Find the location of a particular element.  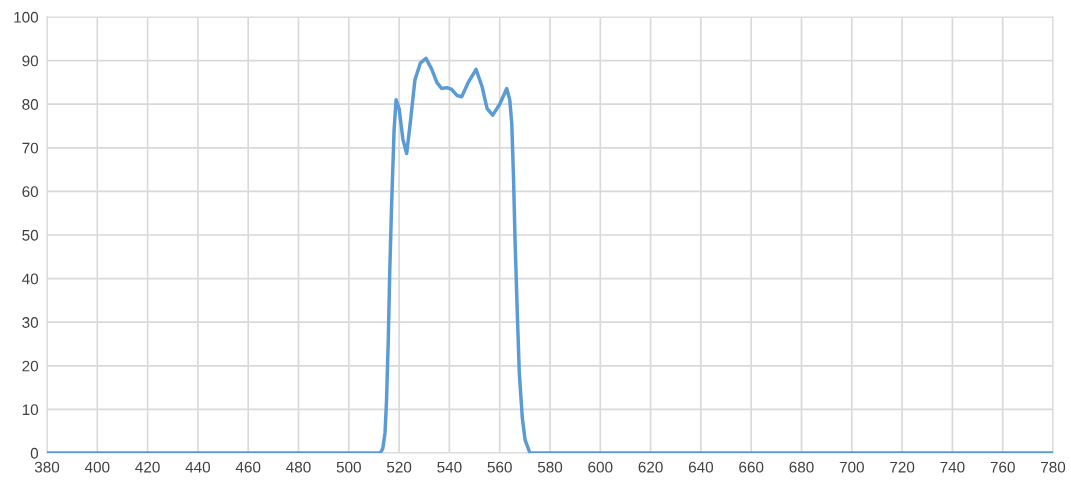

x-tick-label: 600 is located at coordinates (600, 467).